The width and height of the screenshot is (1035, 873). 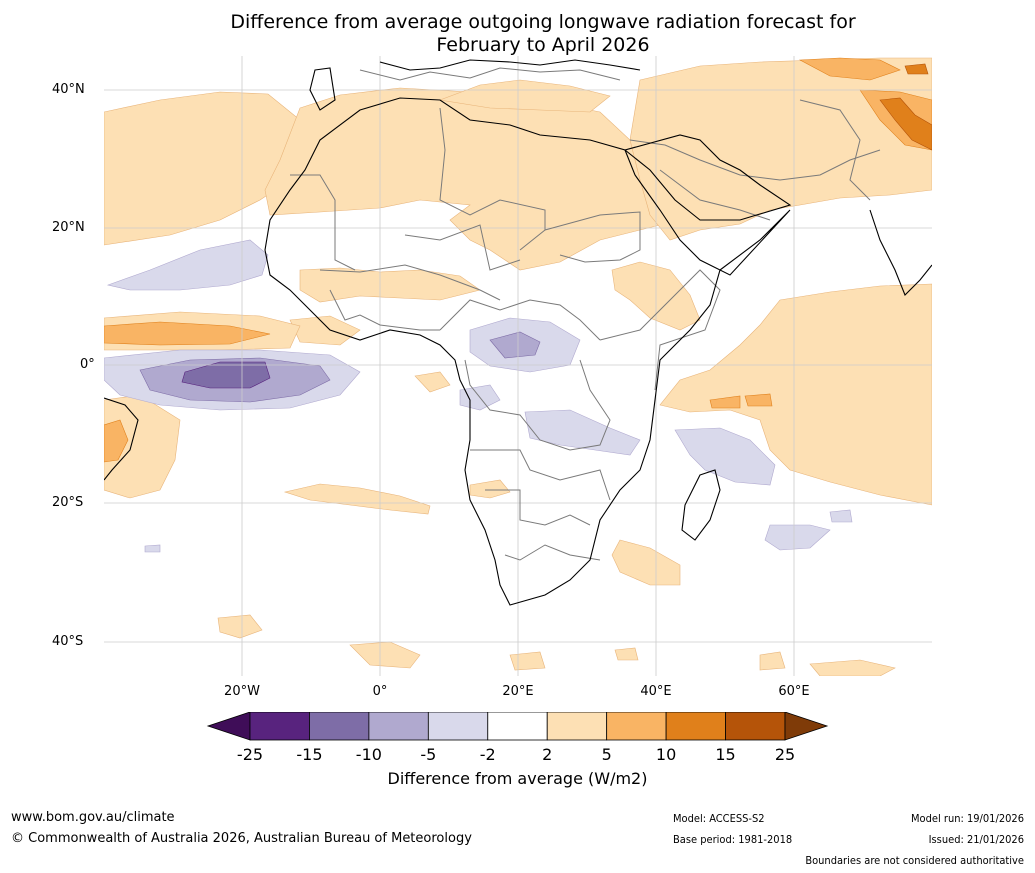 I want to click on footer-issued: Issued: 21/01/2026, so click(x=976, y=839).